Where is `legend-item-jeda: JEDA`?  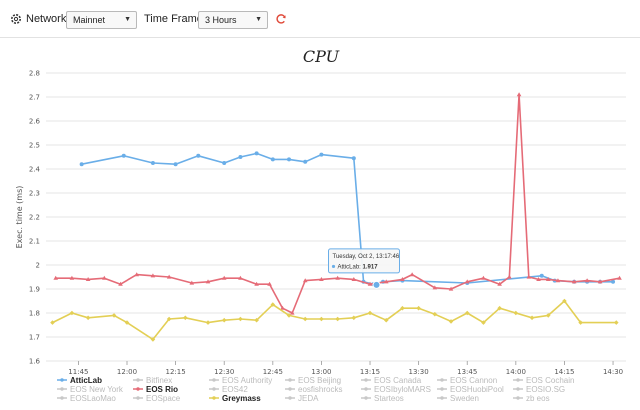
legend-item-jeda: JEDA is located at coordinates (302, 398).